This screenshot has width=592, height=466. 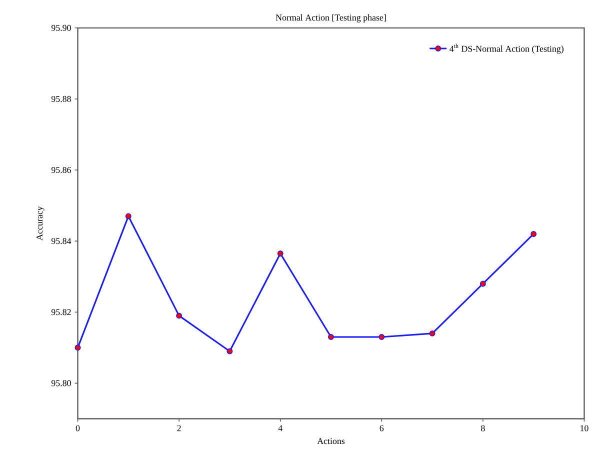 What do you see at coordinates (61, 383) in the screenshot?
I see `y-tick-label: 95.80` at bounding box center [61, 383].